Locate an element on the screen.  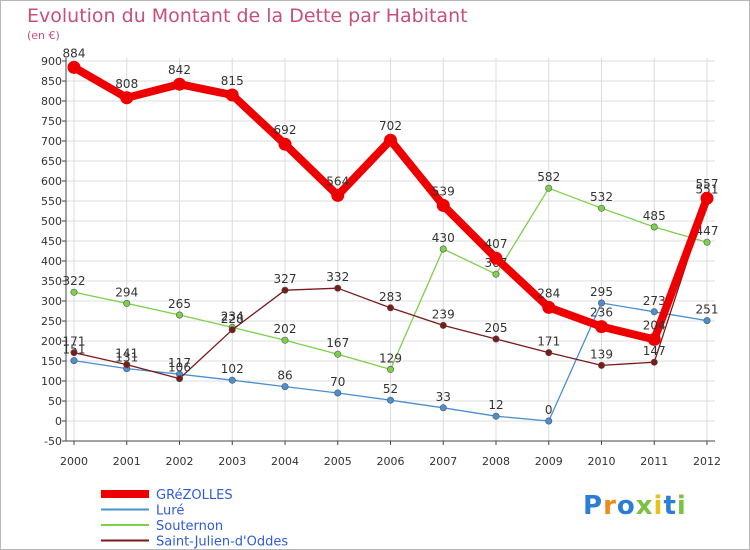
data-label: 228 is located at coordinates (232, 319).